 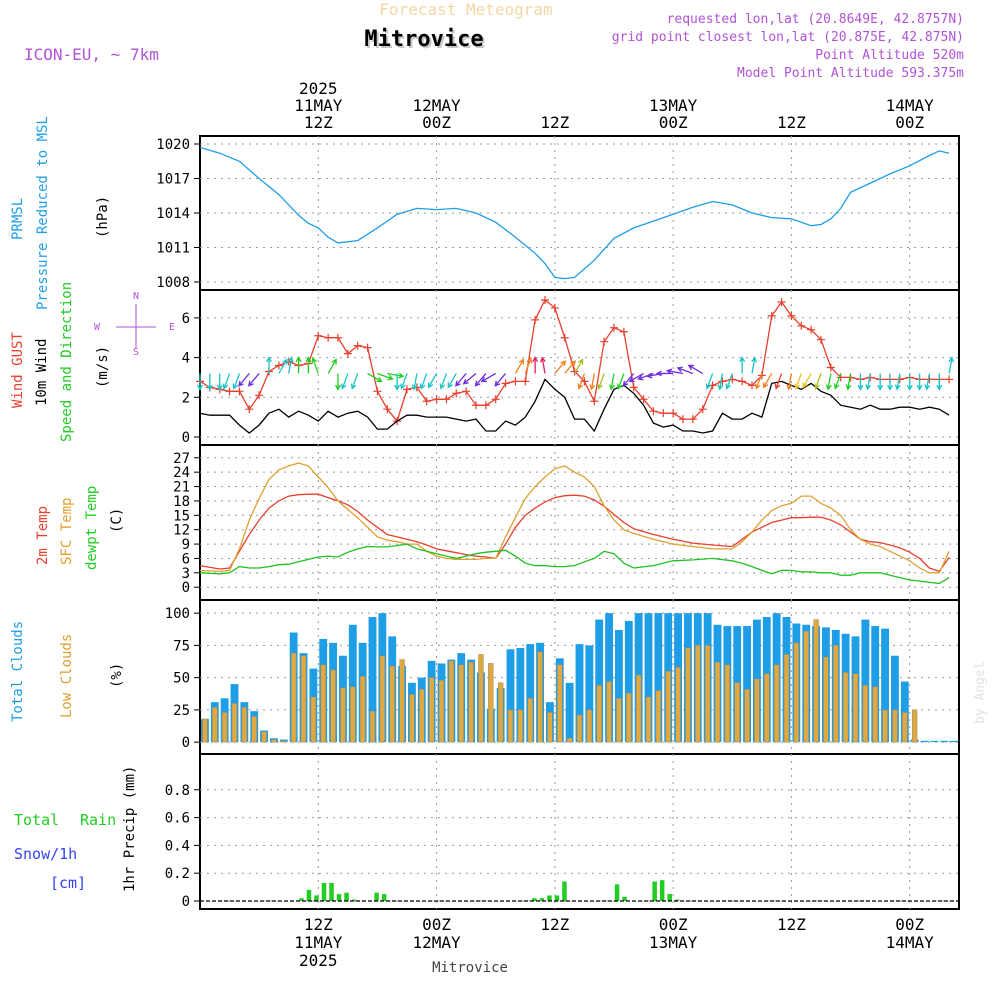 What do you see at coordinates (42, 372) in the screenshot?
I see `wind-10m-label: 10m Wind` at bounding box center [42, 372].